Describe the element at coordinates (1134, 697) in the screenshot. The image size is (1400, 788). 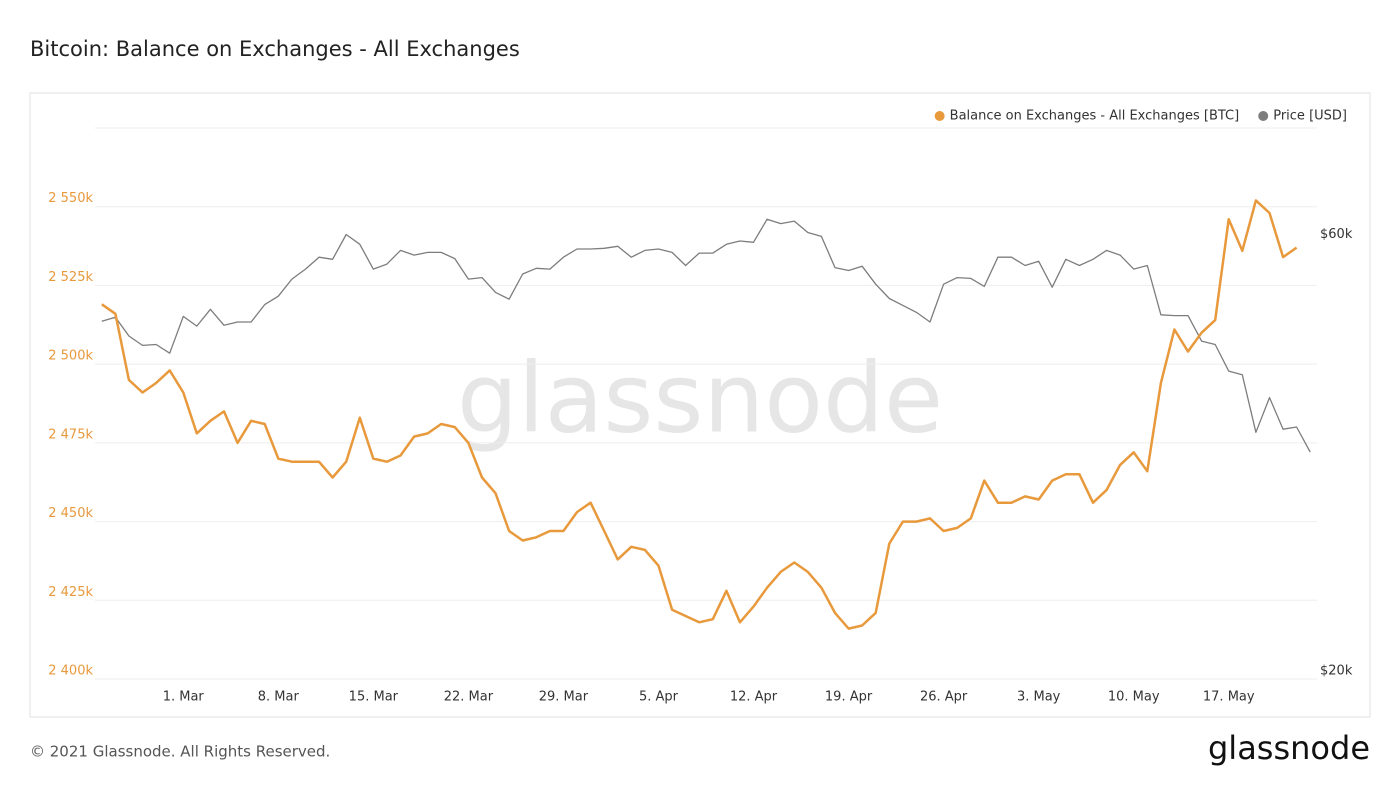
I see `x-tick-label: 10. May` at that location.